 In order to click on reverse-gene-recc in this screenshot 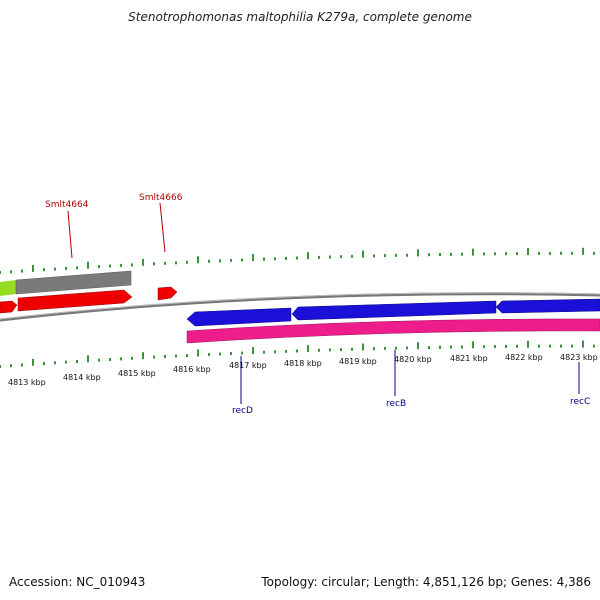, I will do `click(547, 306)`.